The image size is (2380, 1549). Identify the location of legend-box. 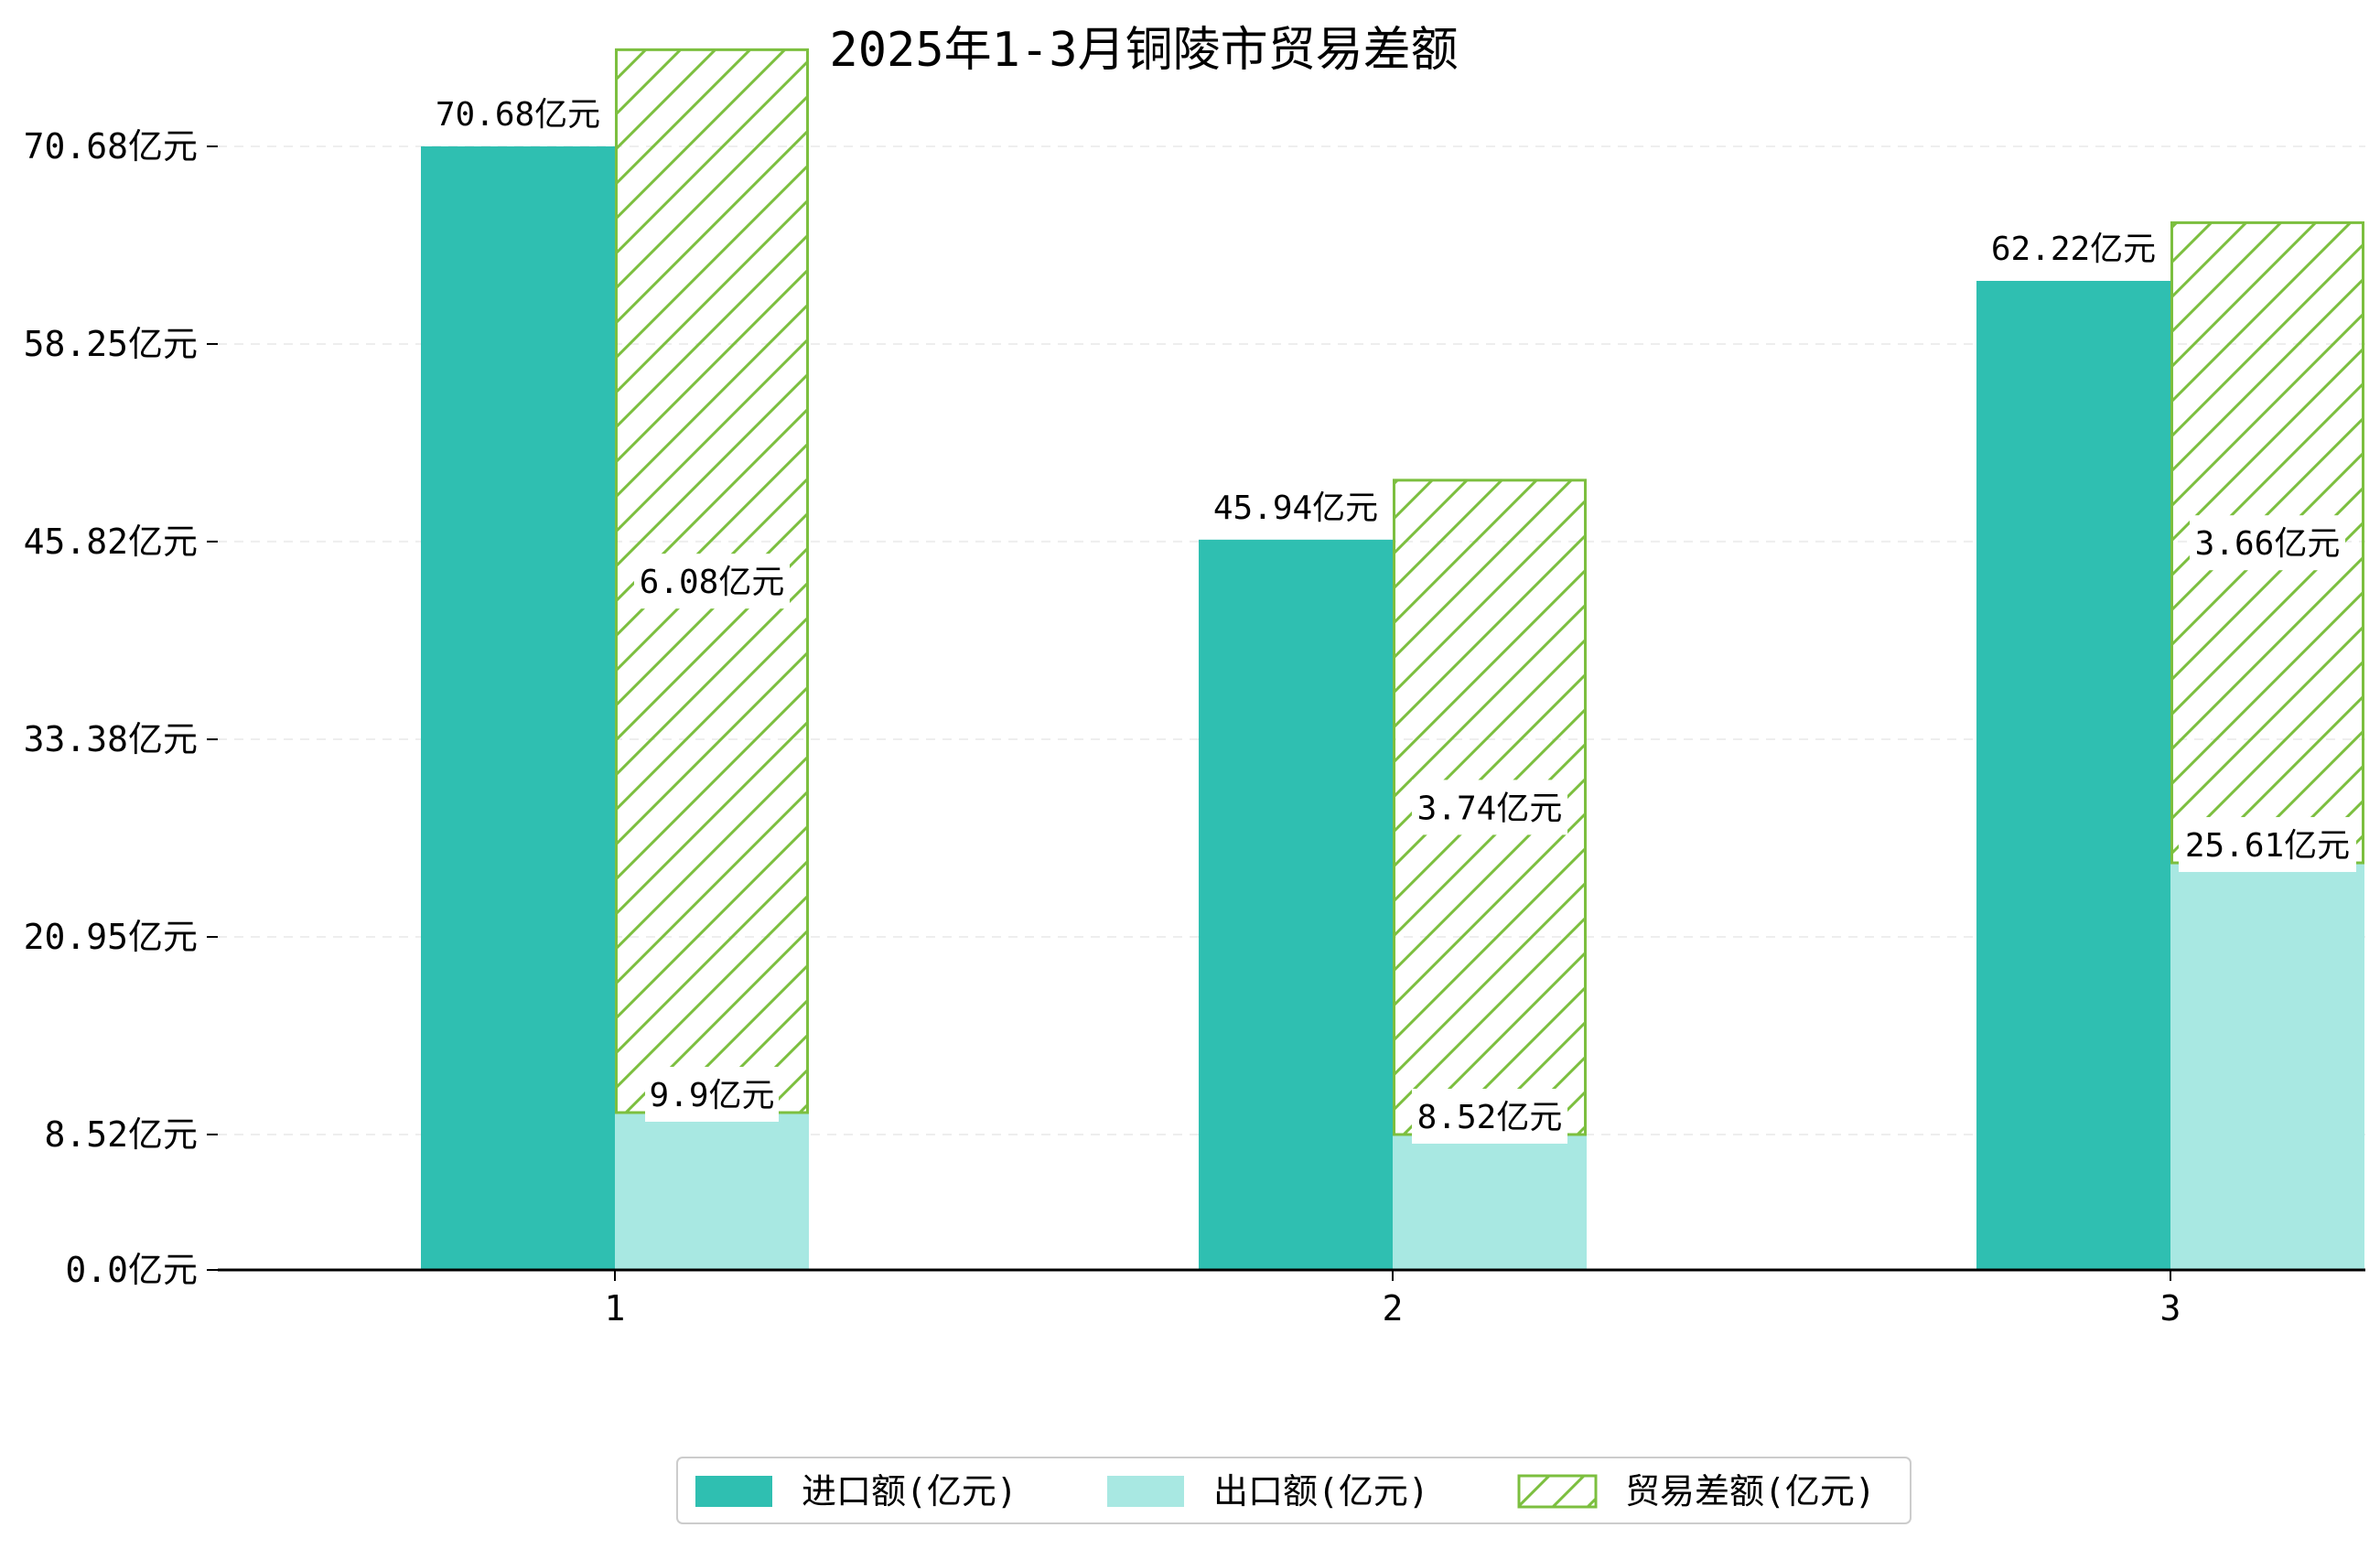
(1294, 1490).